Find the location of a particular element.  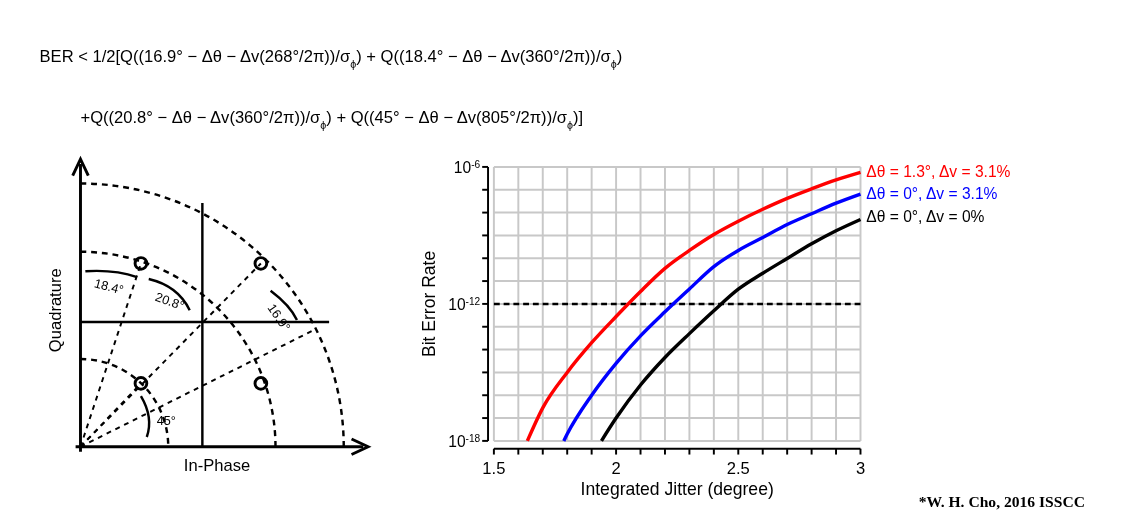

text: +Q((20.8° − Δθ − Δv(360°/2π))/σ$_{ϕ}$) + Q((45° − Δθ − Δv(805°/2π))/σ$_{ϕ}$)] is located at coordinates (332, 120).